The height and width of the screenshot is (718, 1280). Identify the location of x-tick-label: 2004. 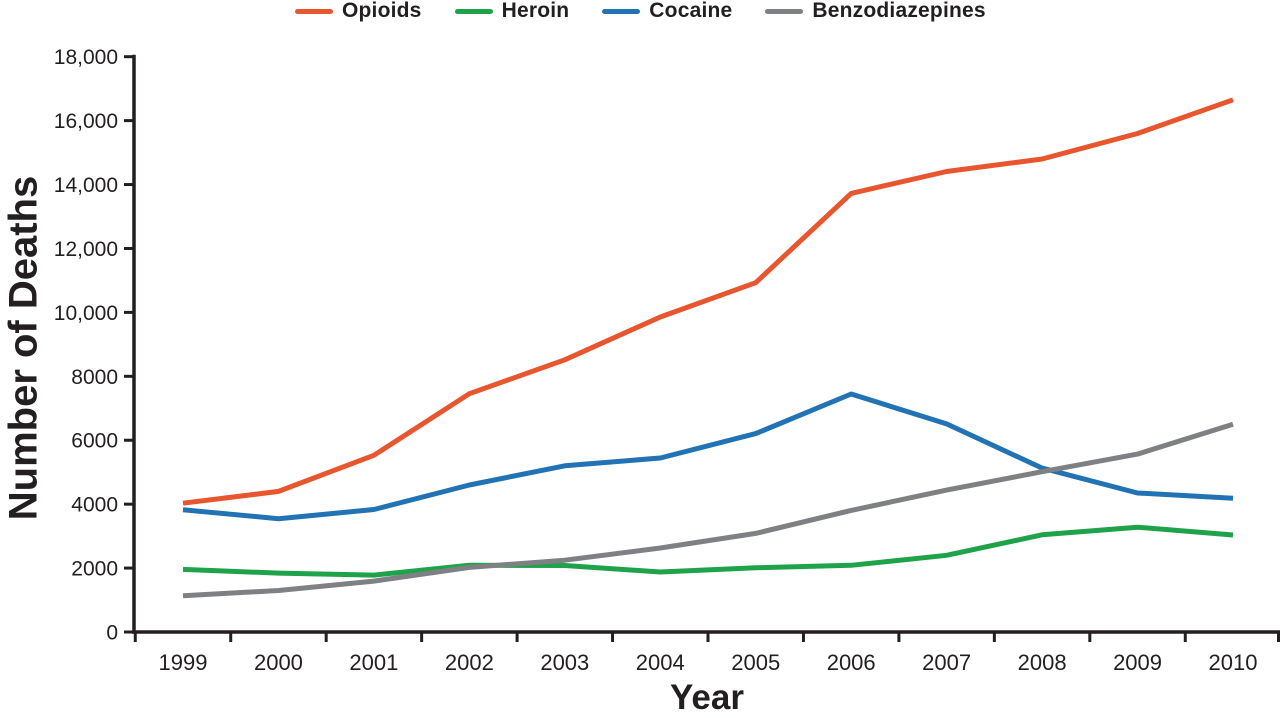
(660, 662).